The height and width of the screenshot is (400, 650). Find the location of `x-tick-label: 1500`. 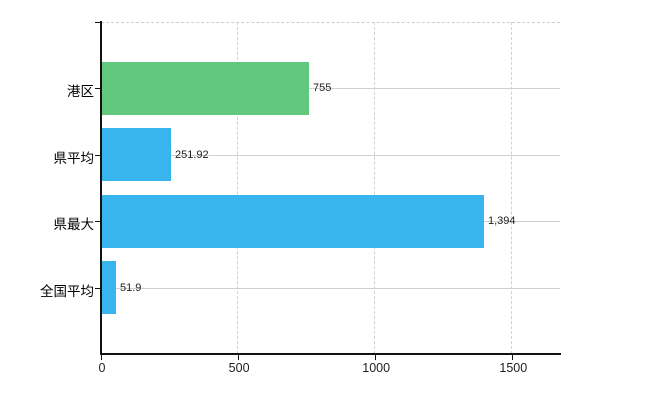

x-tick-label: 1500 is located at coordinates (513, 368).